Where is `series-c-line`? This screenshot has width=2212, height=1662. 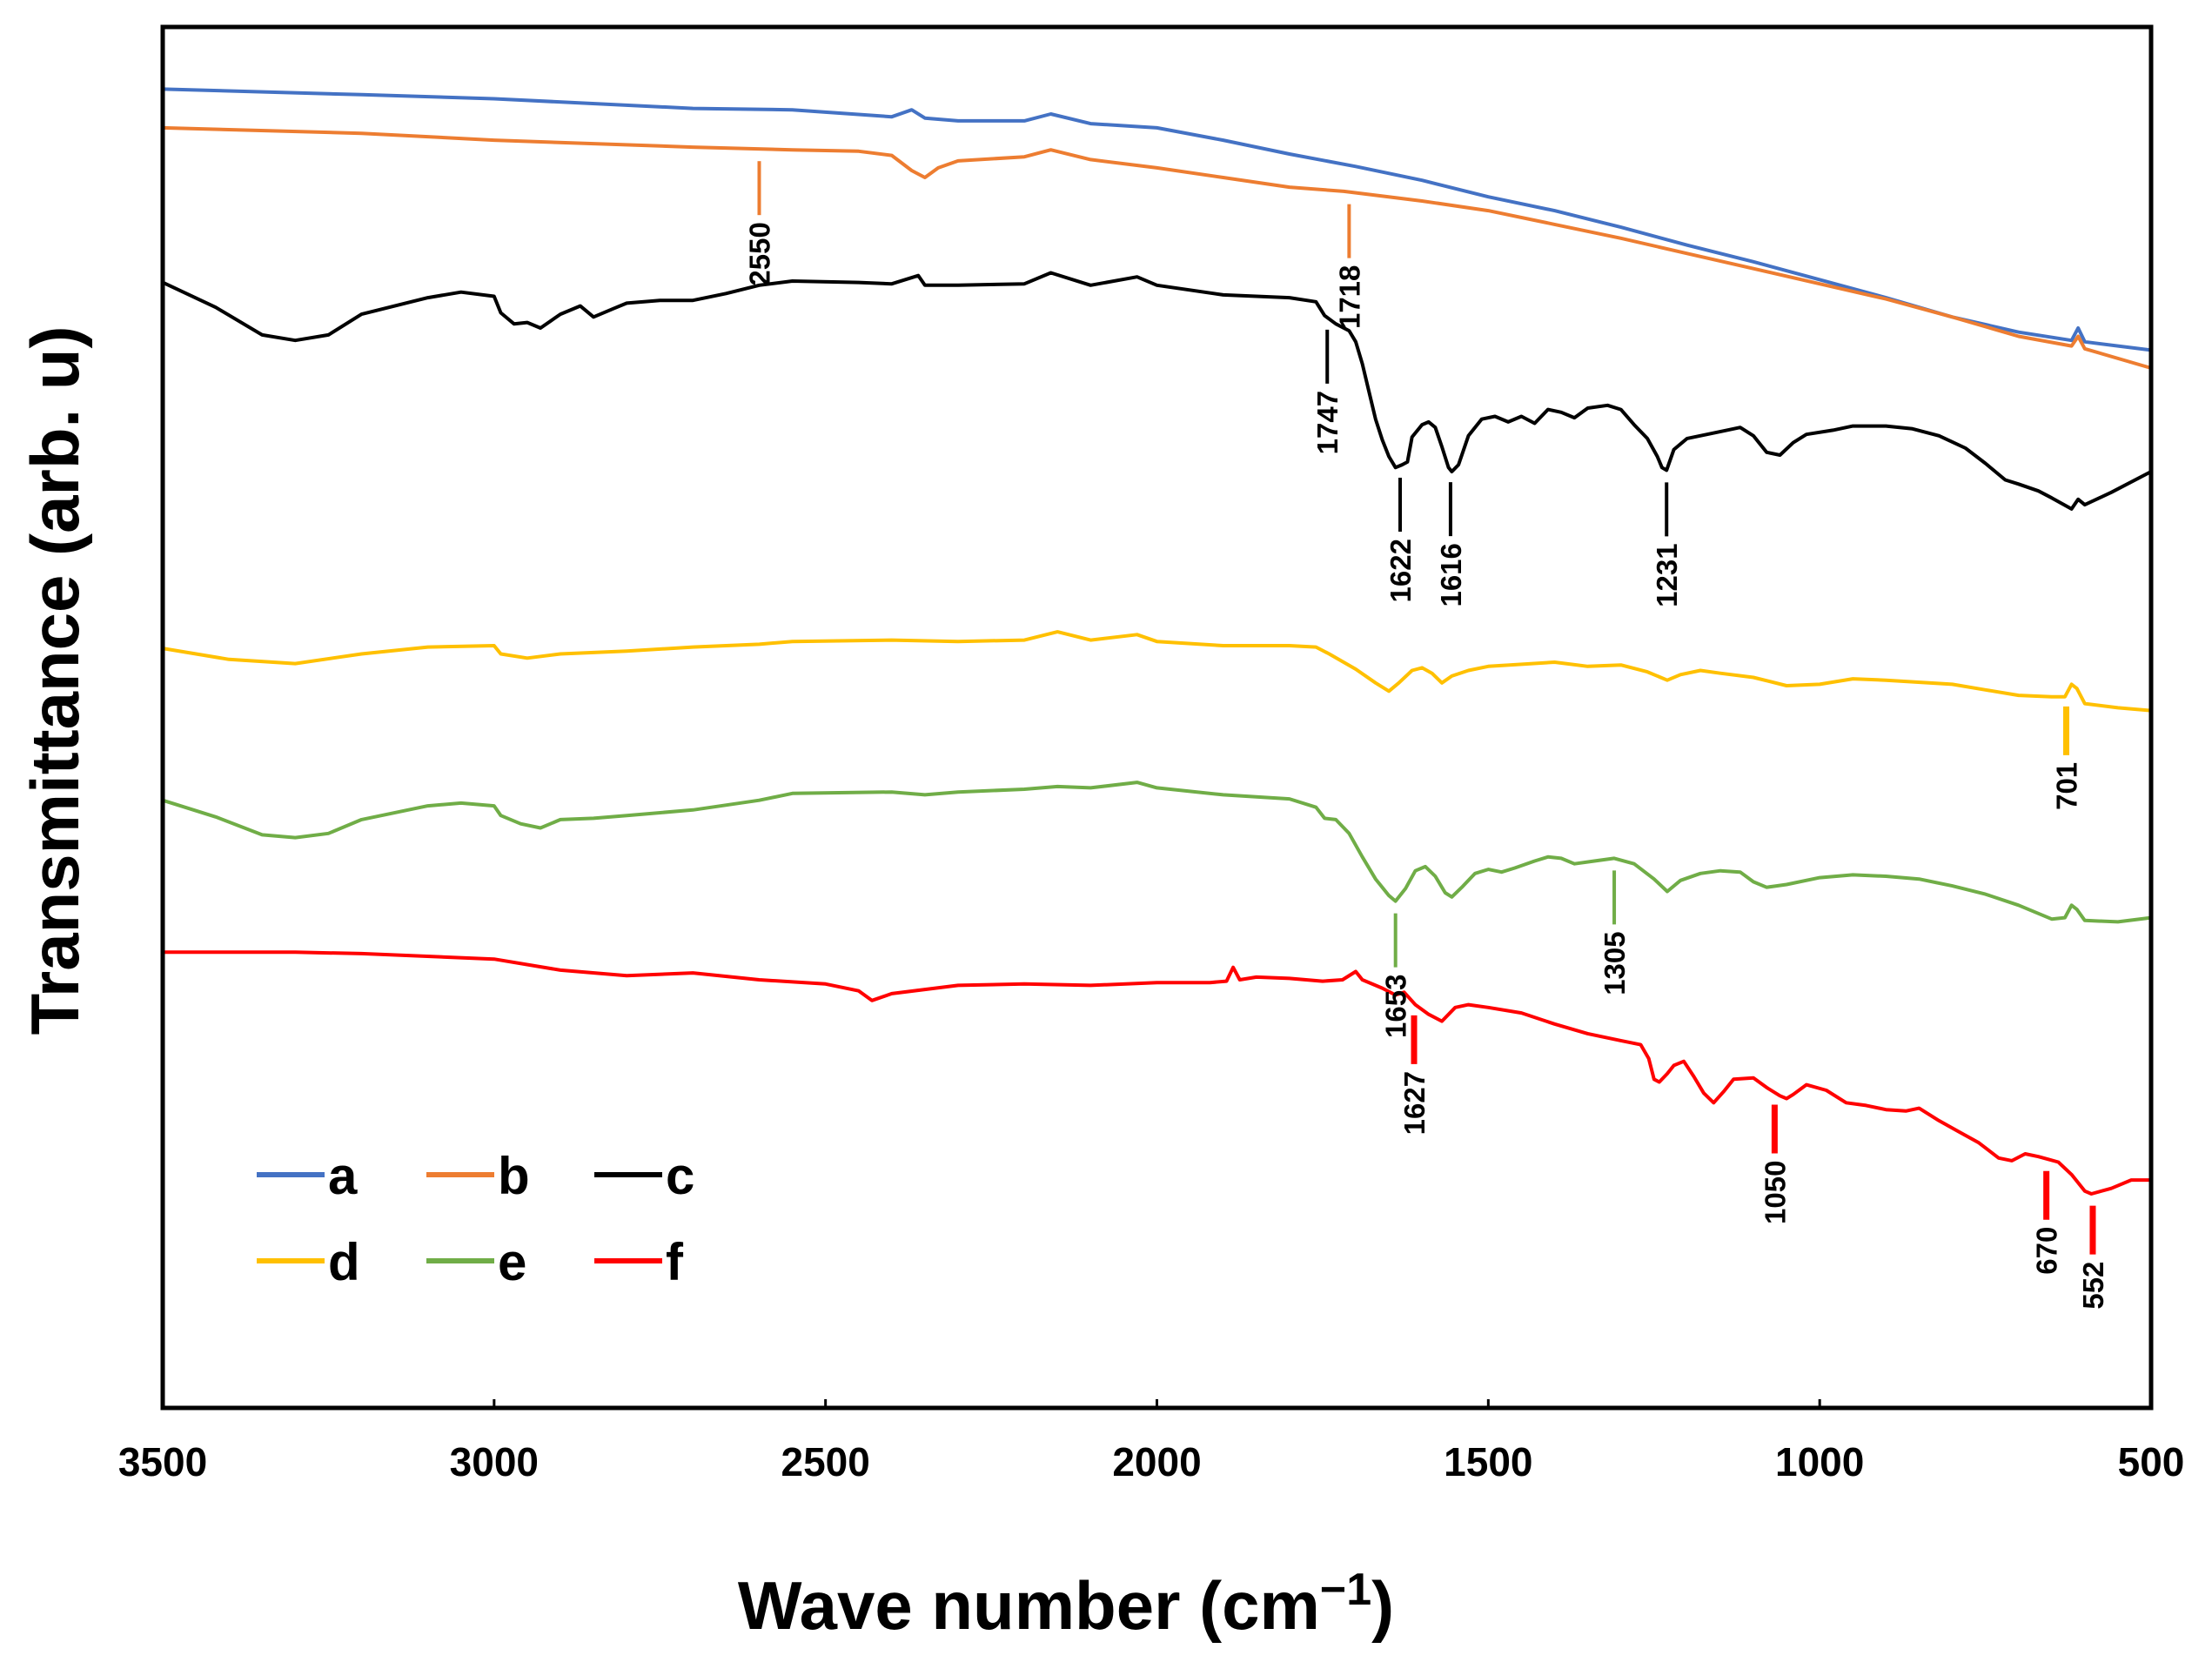 series-c-line is located at coordinates (1157, 391).